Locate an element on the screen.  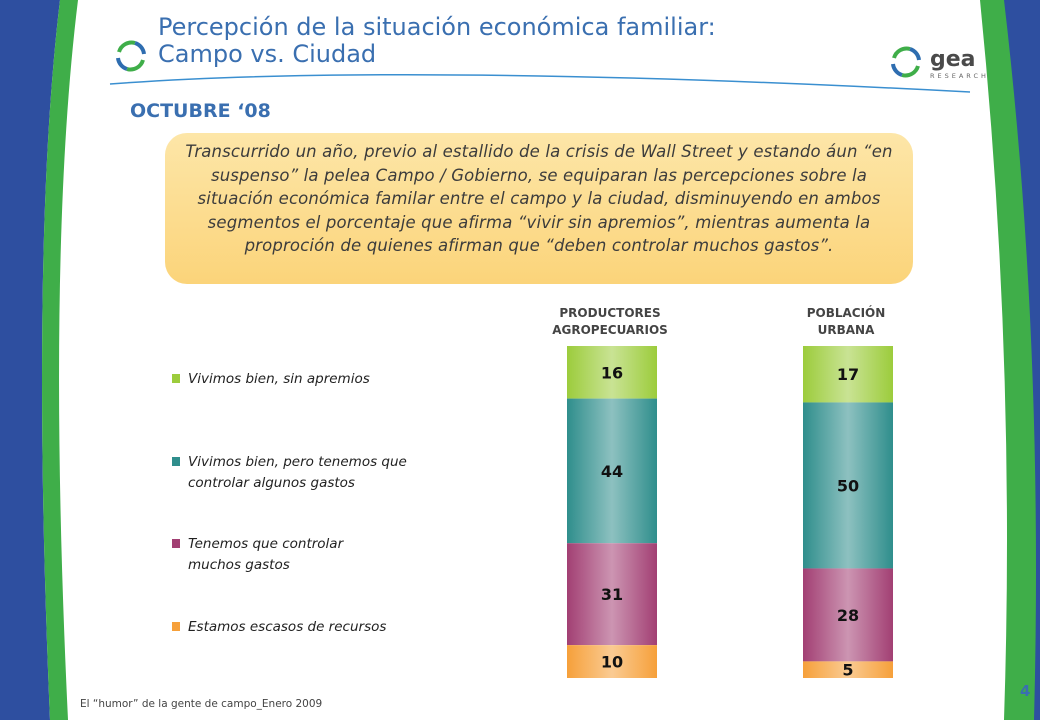
left-blue-band is located at coordinates (30, 360).